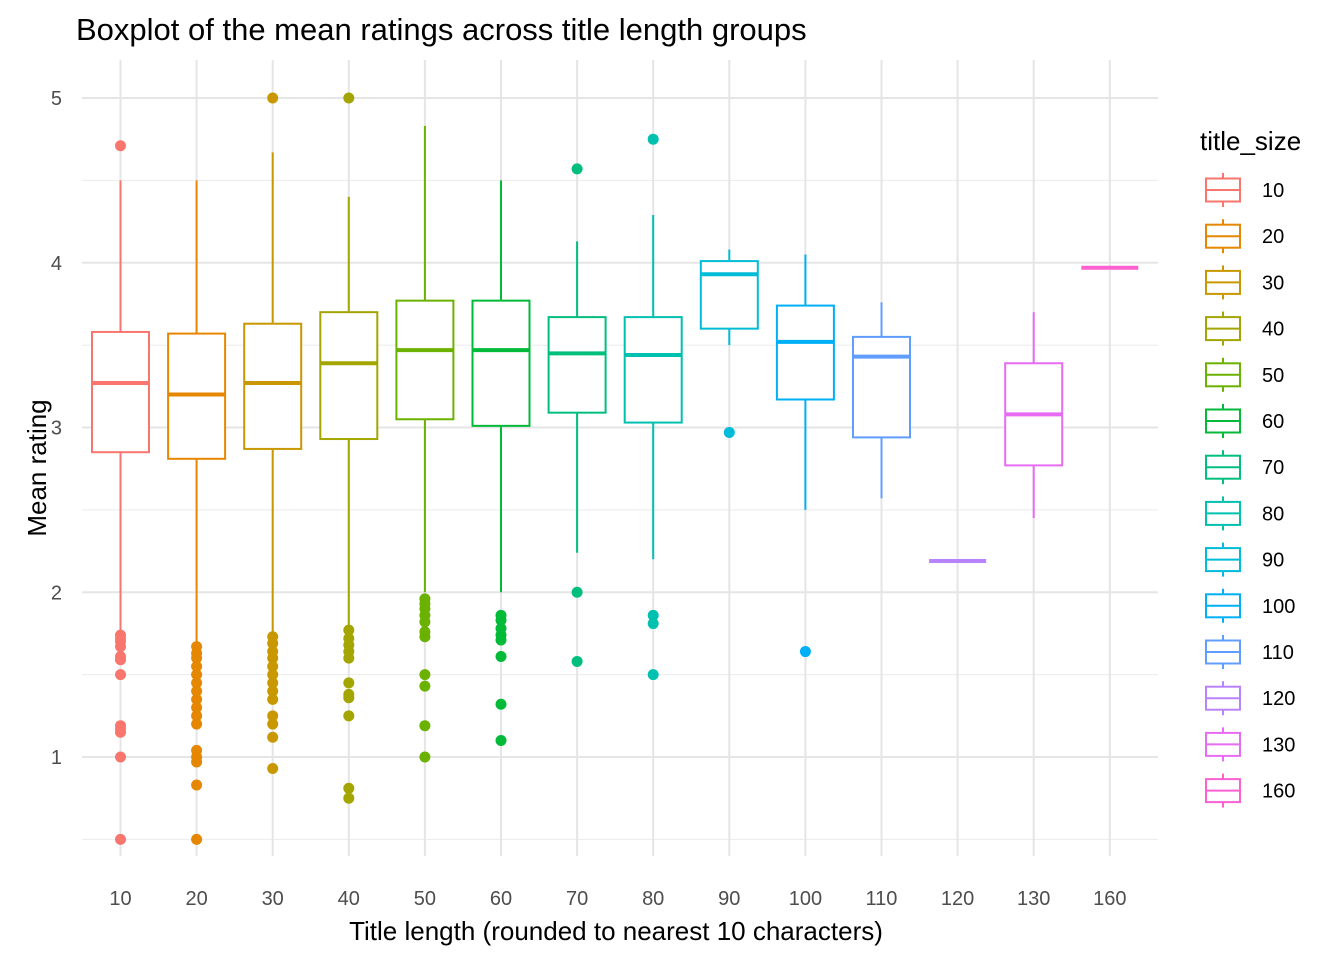 This screenshot has width=1344, height=960. Describe the element at coordinates (1249, 652) in the screenshot. I see `legend-item-110: 110` at that location.